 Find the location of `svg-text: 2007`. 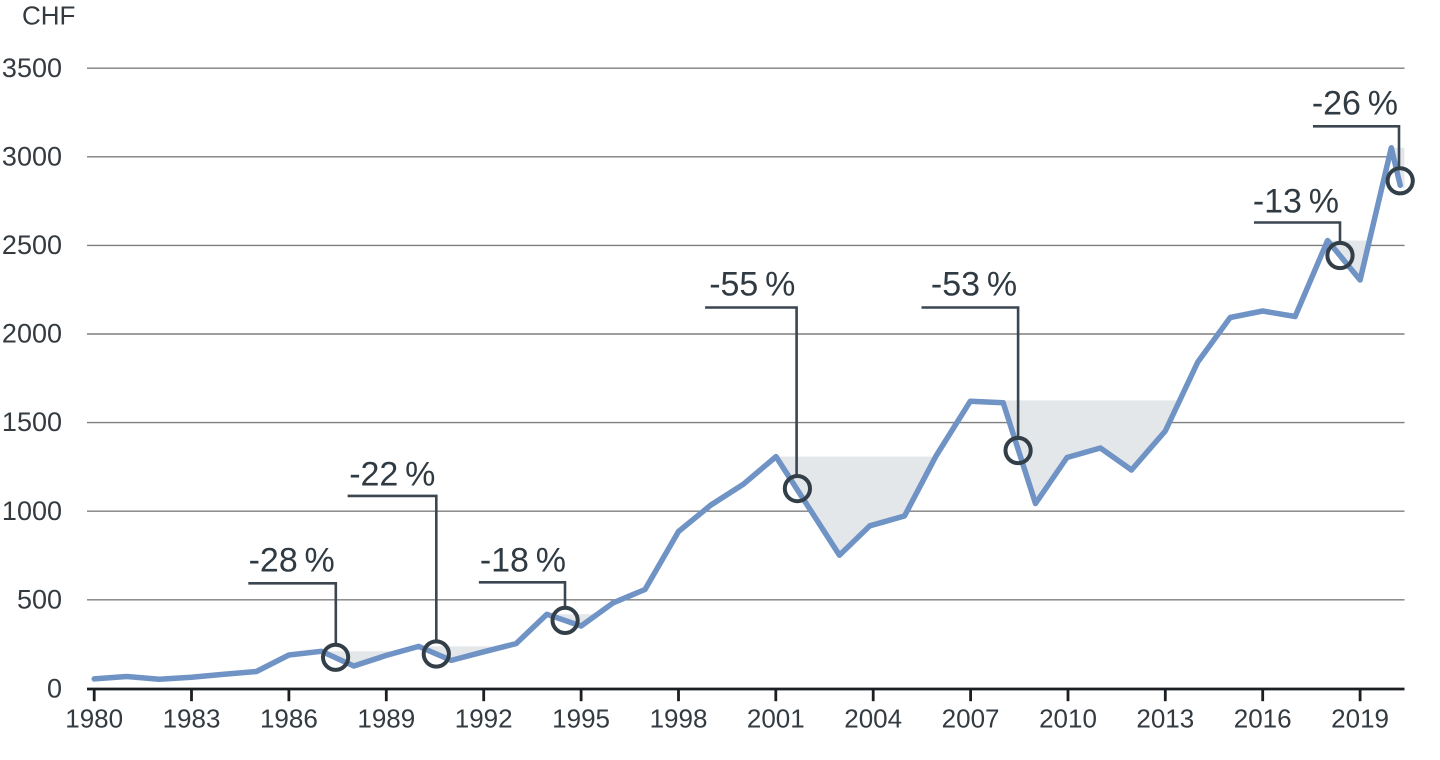

svg-text: 2007 is located at coordinates (971, 719).